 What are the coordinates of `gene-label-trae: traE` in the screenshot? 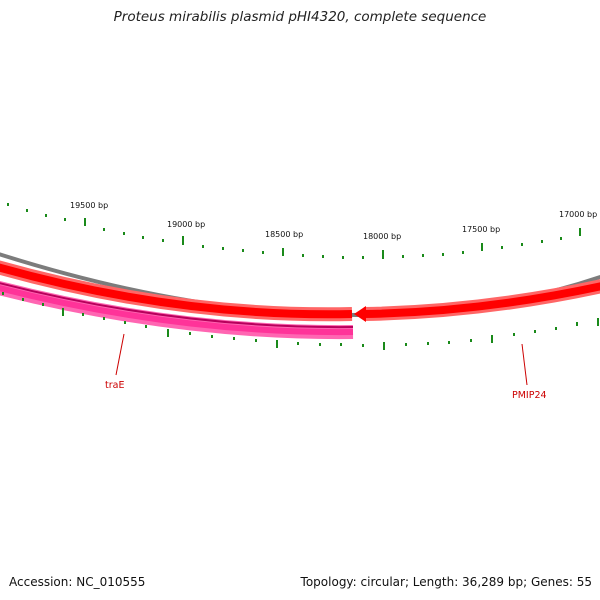 It's located at (114, 385).